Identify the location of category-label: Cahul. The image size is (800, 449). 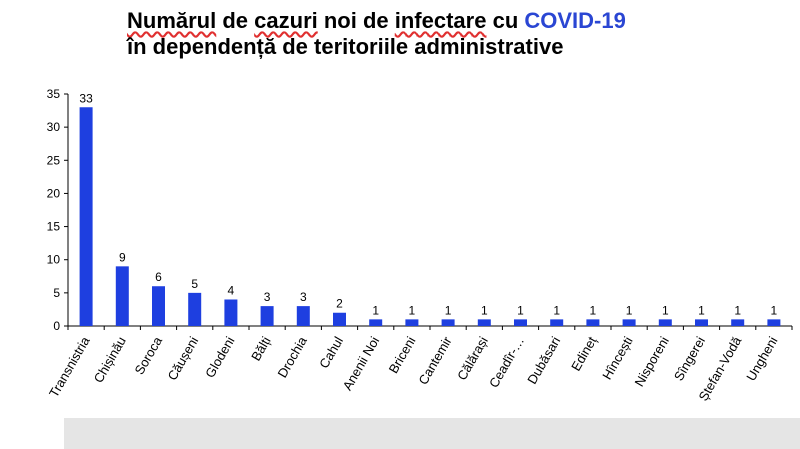
(331, 352).